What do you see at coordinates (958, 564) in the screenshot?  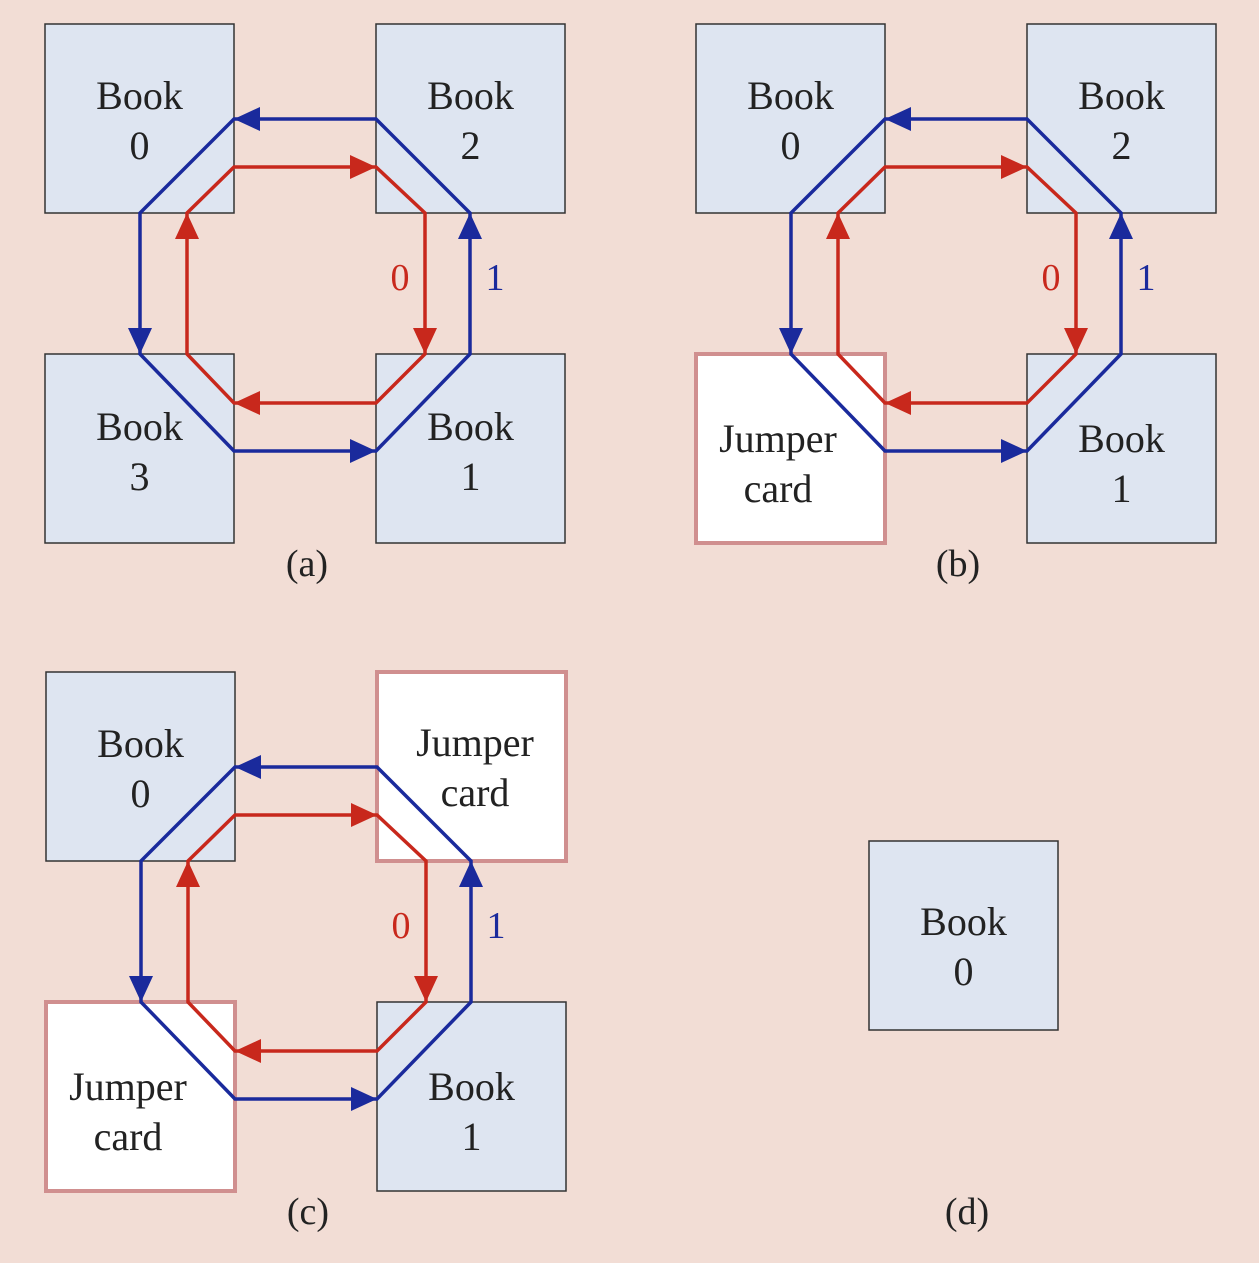 I see `panel-caption: (b)` at bounding box center [958, 564].